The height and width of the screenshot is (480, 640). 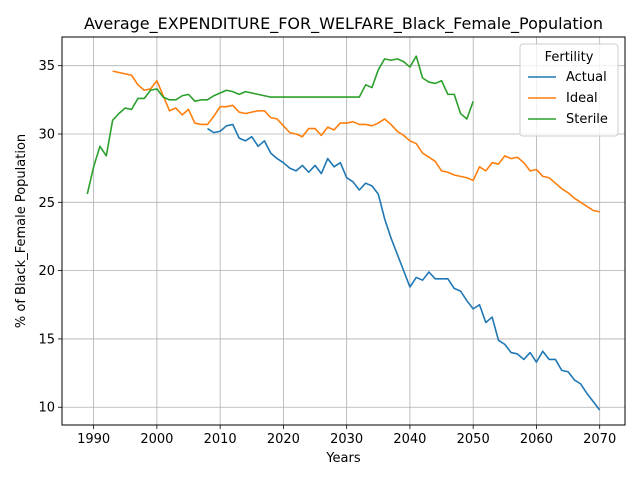 I want to click on x-axis-label: Years, so click(x=343, y=458).